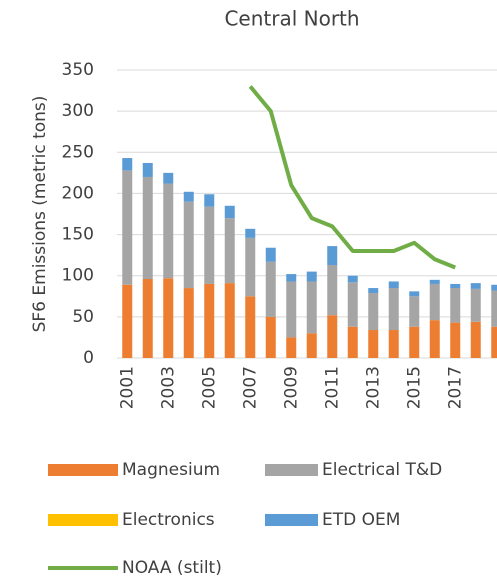 The width and height of the screenshot is (497, 583). I want to click on legend-label: ETD OEM, so click(361, 520).